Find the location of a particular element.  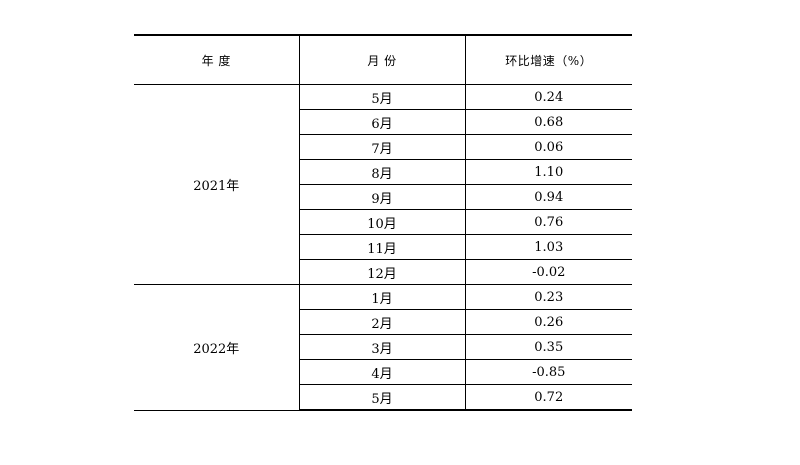

table-row: 5月 0.72 is located at coordinates (383, 397).